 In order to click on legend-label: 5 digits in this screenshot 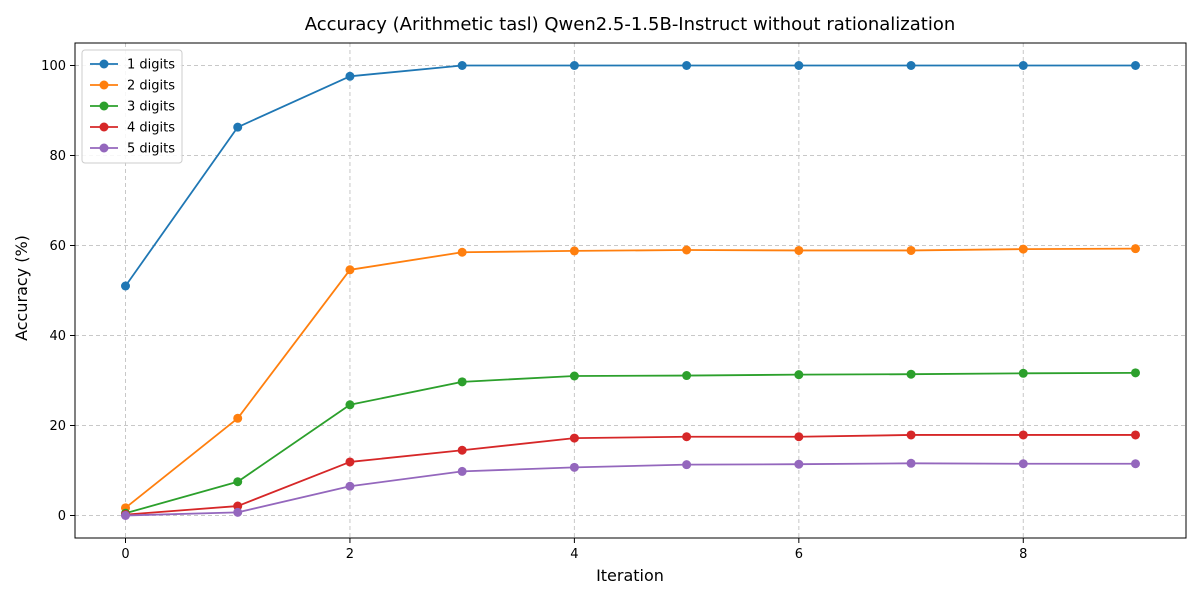, I will do `click(151, 149)`.